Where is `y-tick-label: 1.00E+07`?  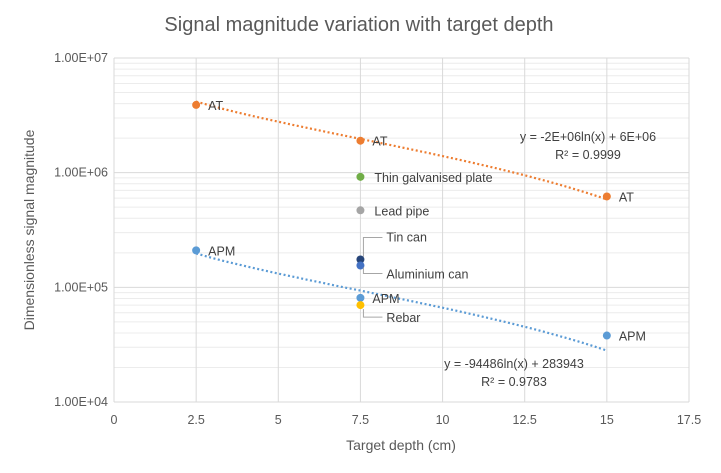 y-tick-label: 1.00E+07 is located at coordinates (81, 58).